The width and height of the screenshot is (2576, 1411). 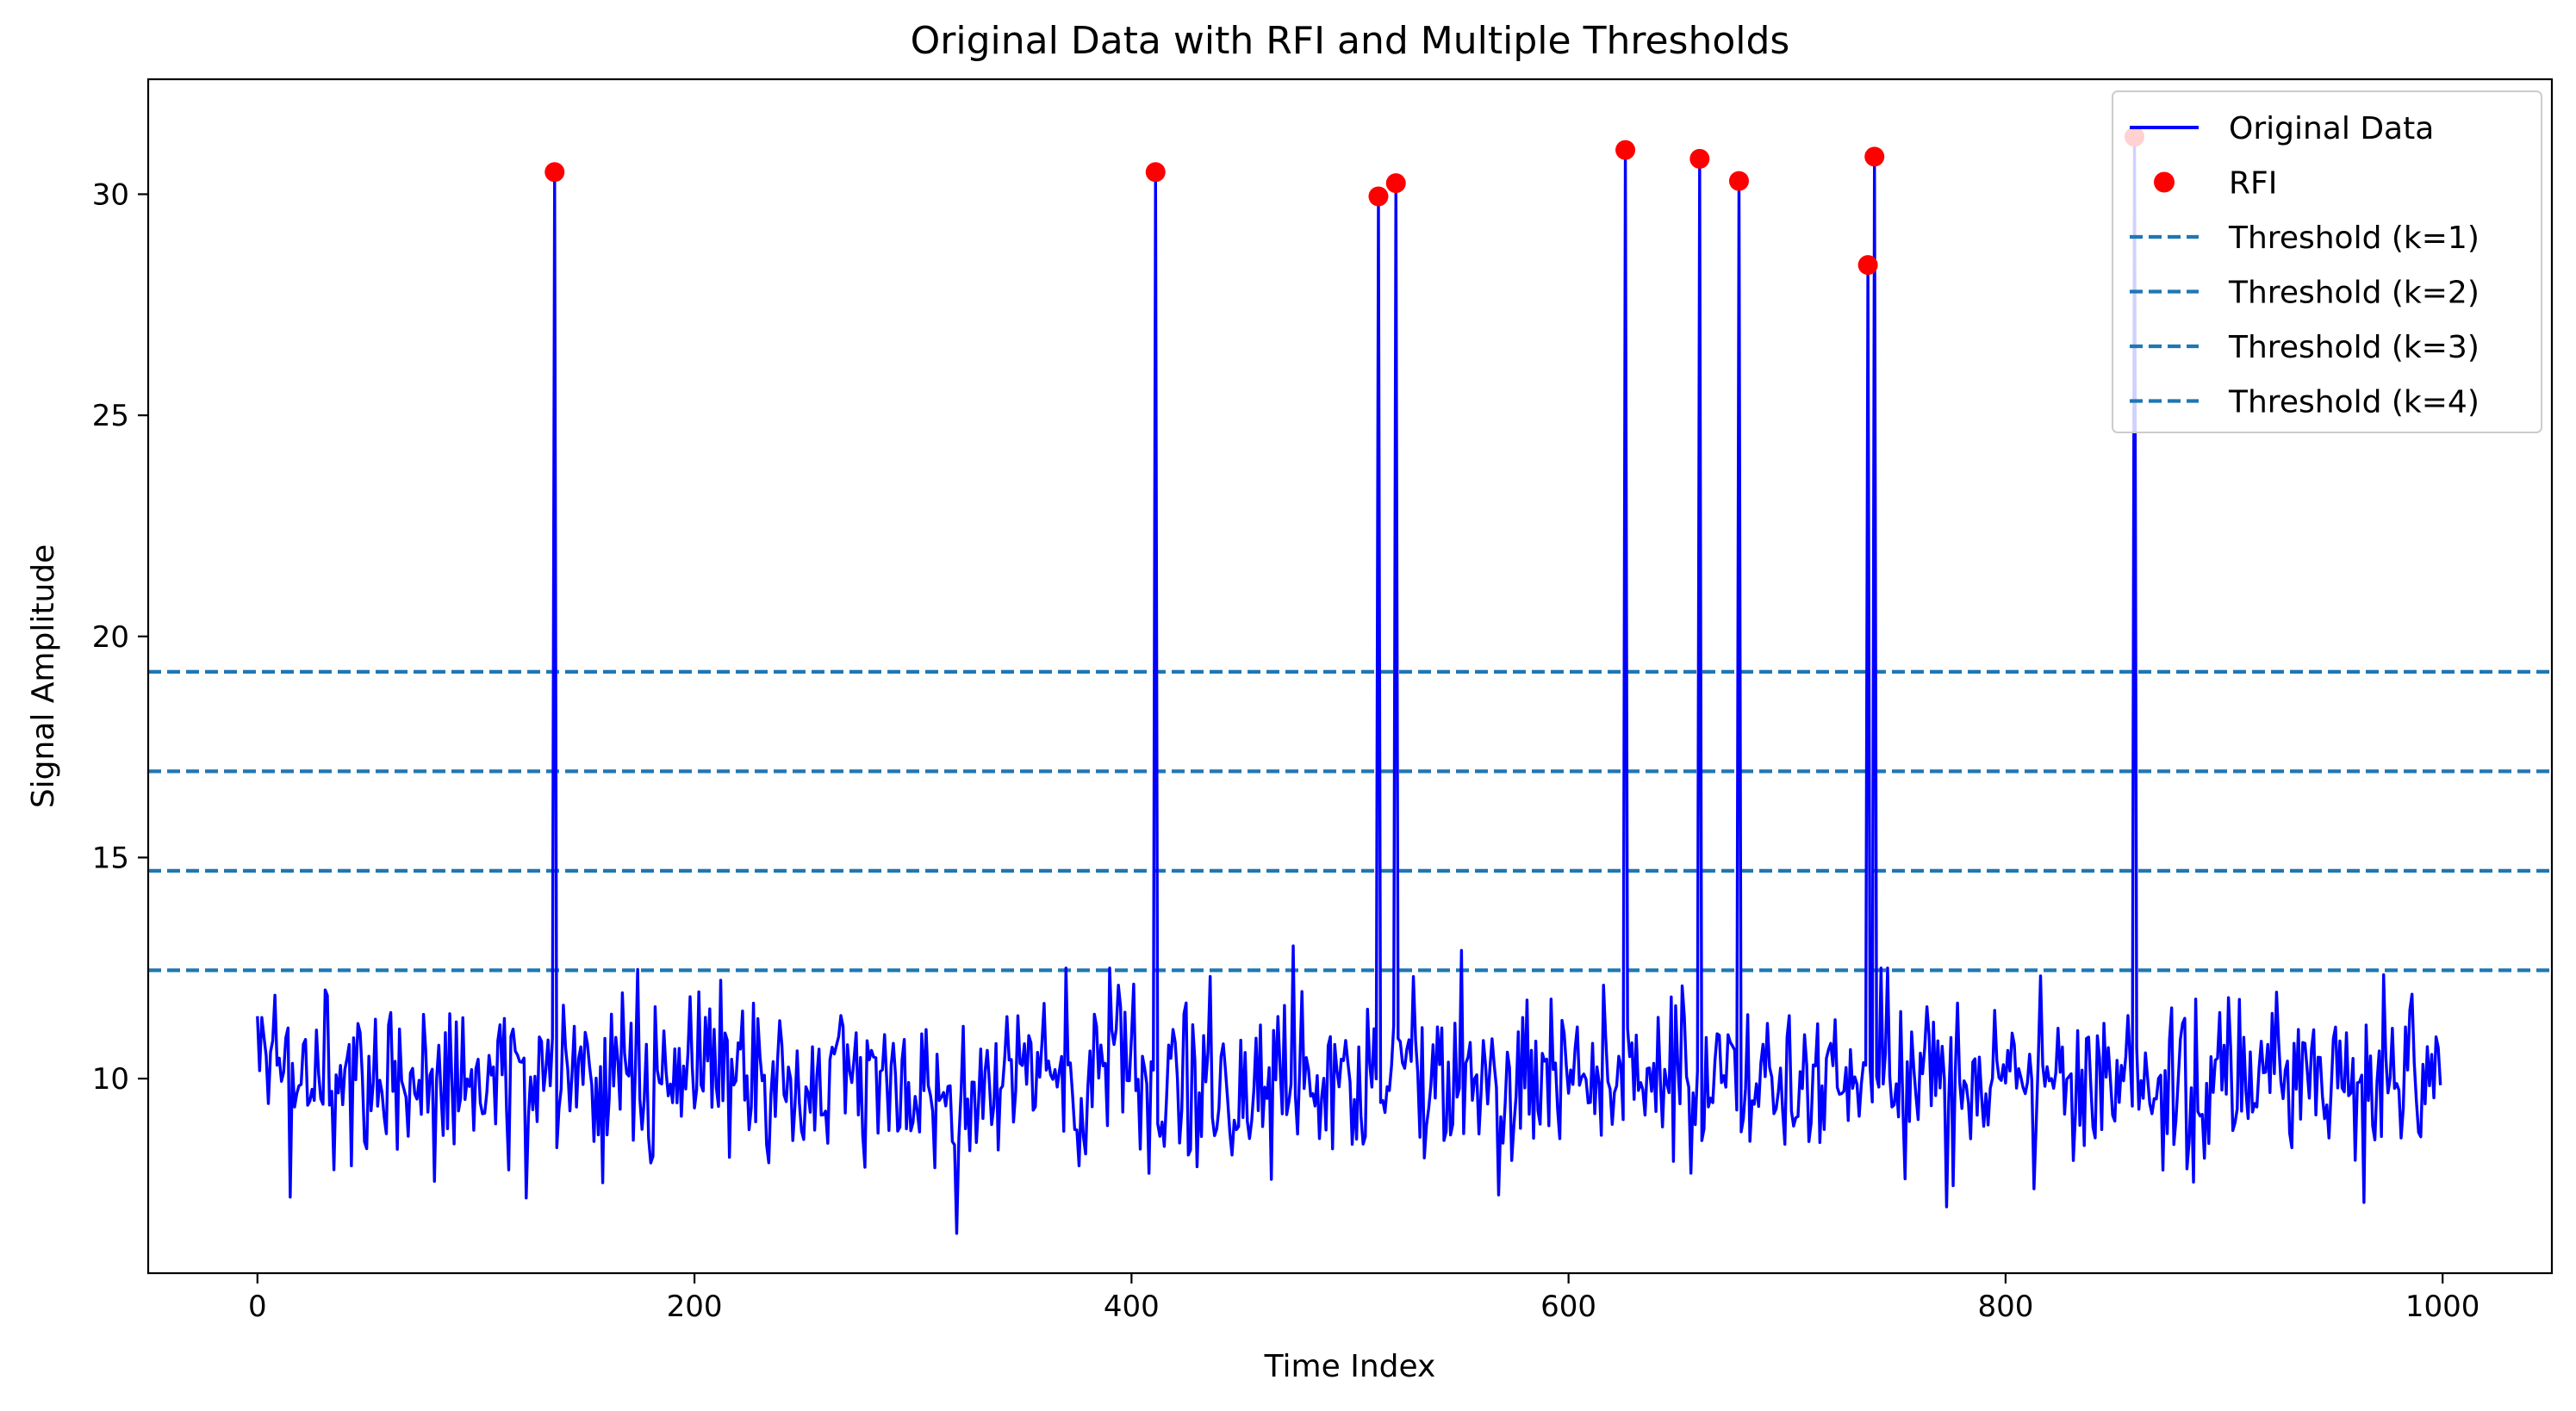 I want to click on legend-label: Original Data, so click(x=2332, y=128).